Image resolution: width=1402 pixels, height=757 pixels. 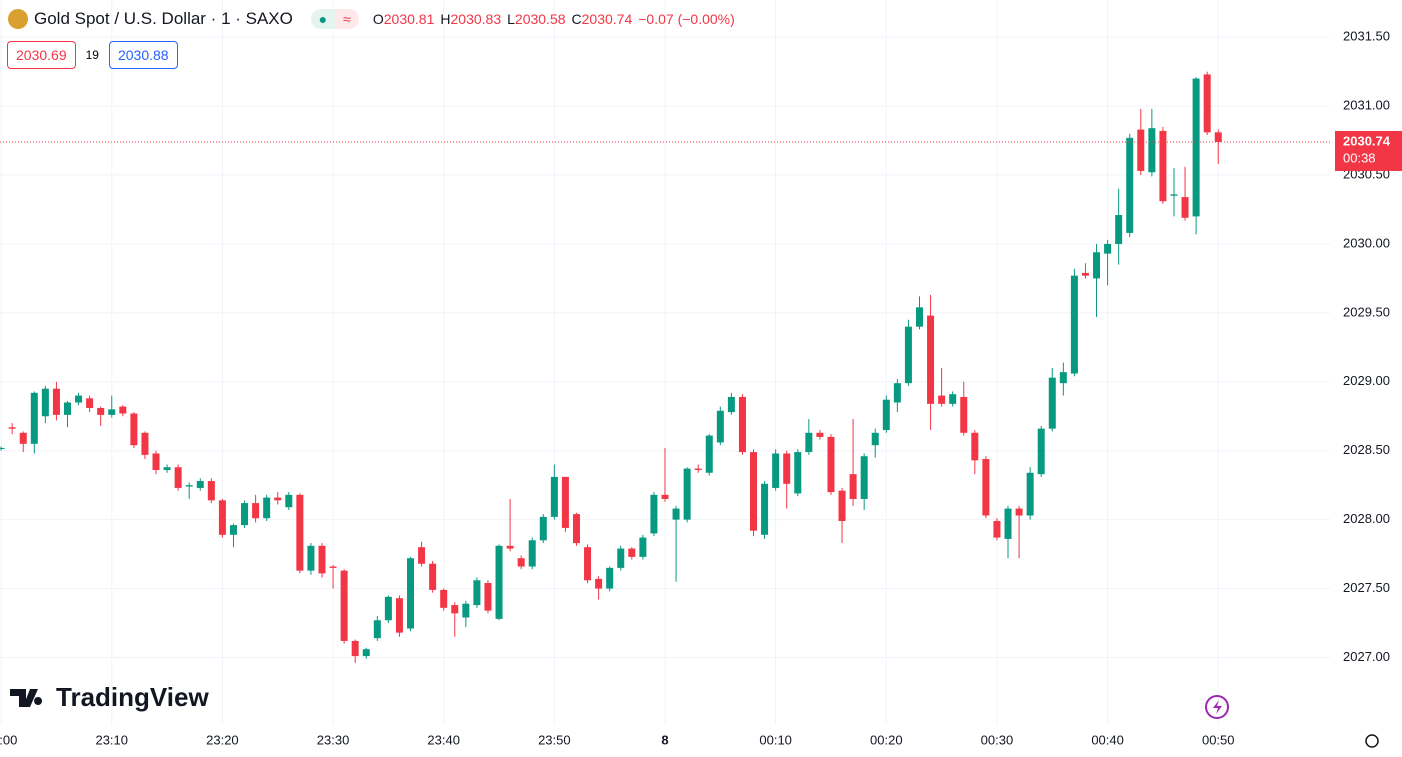 I want to click on ask: 2030.88, so click(x=143, y=55).